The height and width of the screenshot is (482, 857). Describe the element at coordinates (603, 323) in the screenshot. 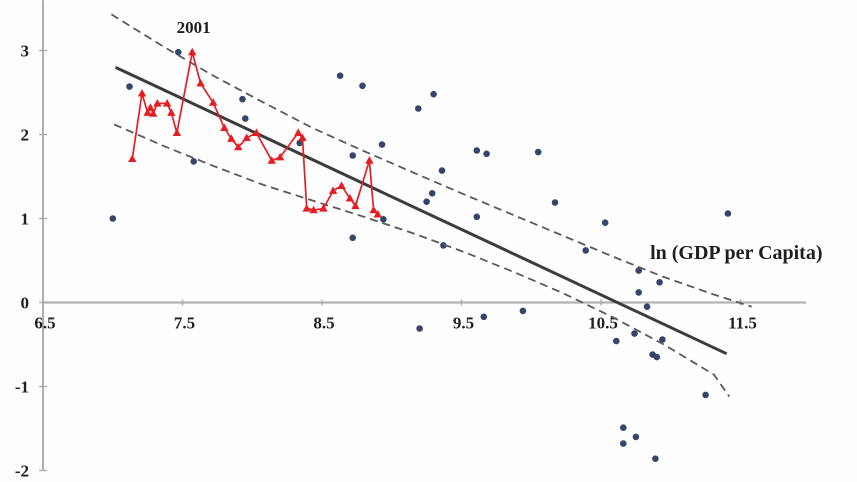

I see `x-tick-label: 10.5` at that location.